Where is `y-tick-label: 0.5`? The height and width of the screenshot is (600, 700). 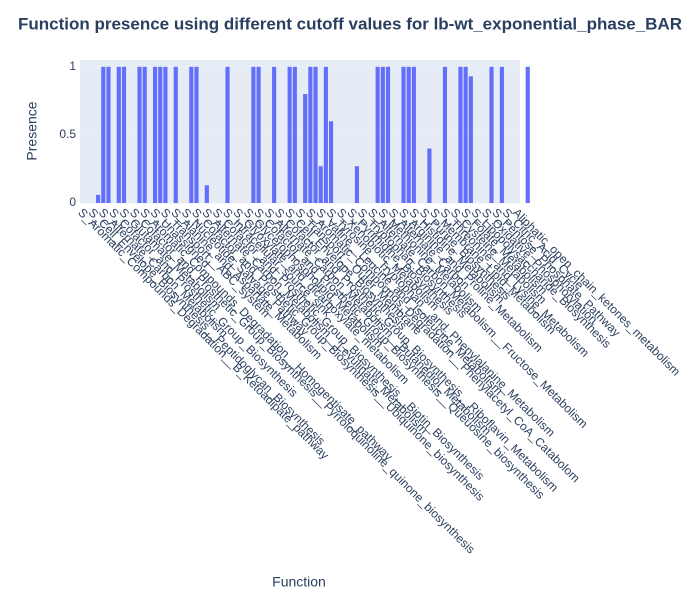 y-tick-label: 0.5 is located at coordinates (67, 134).